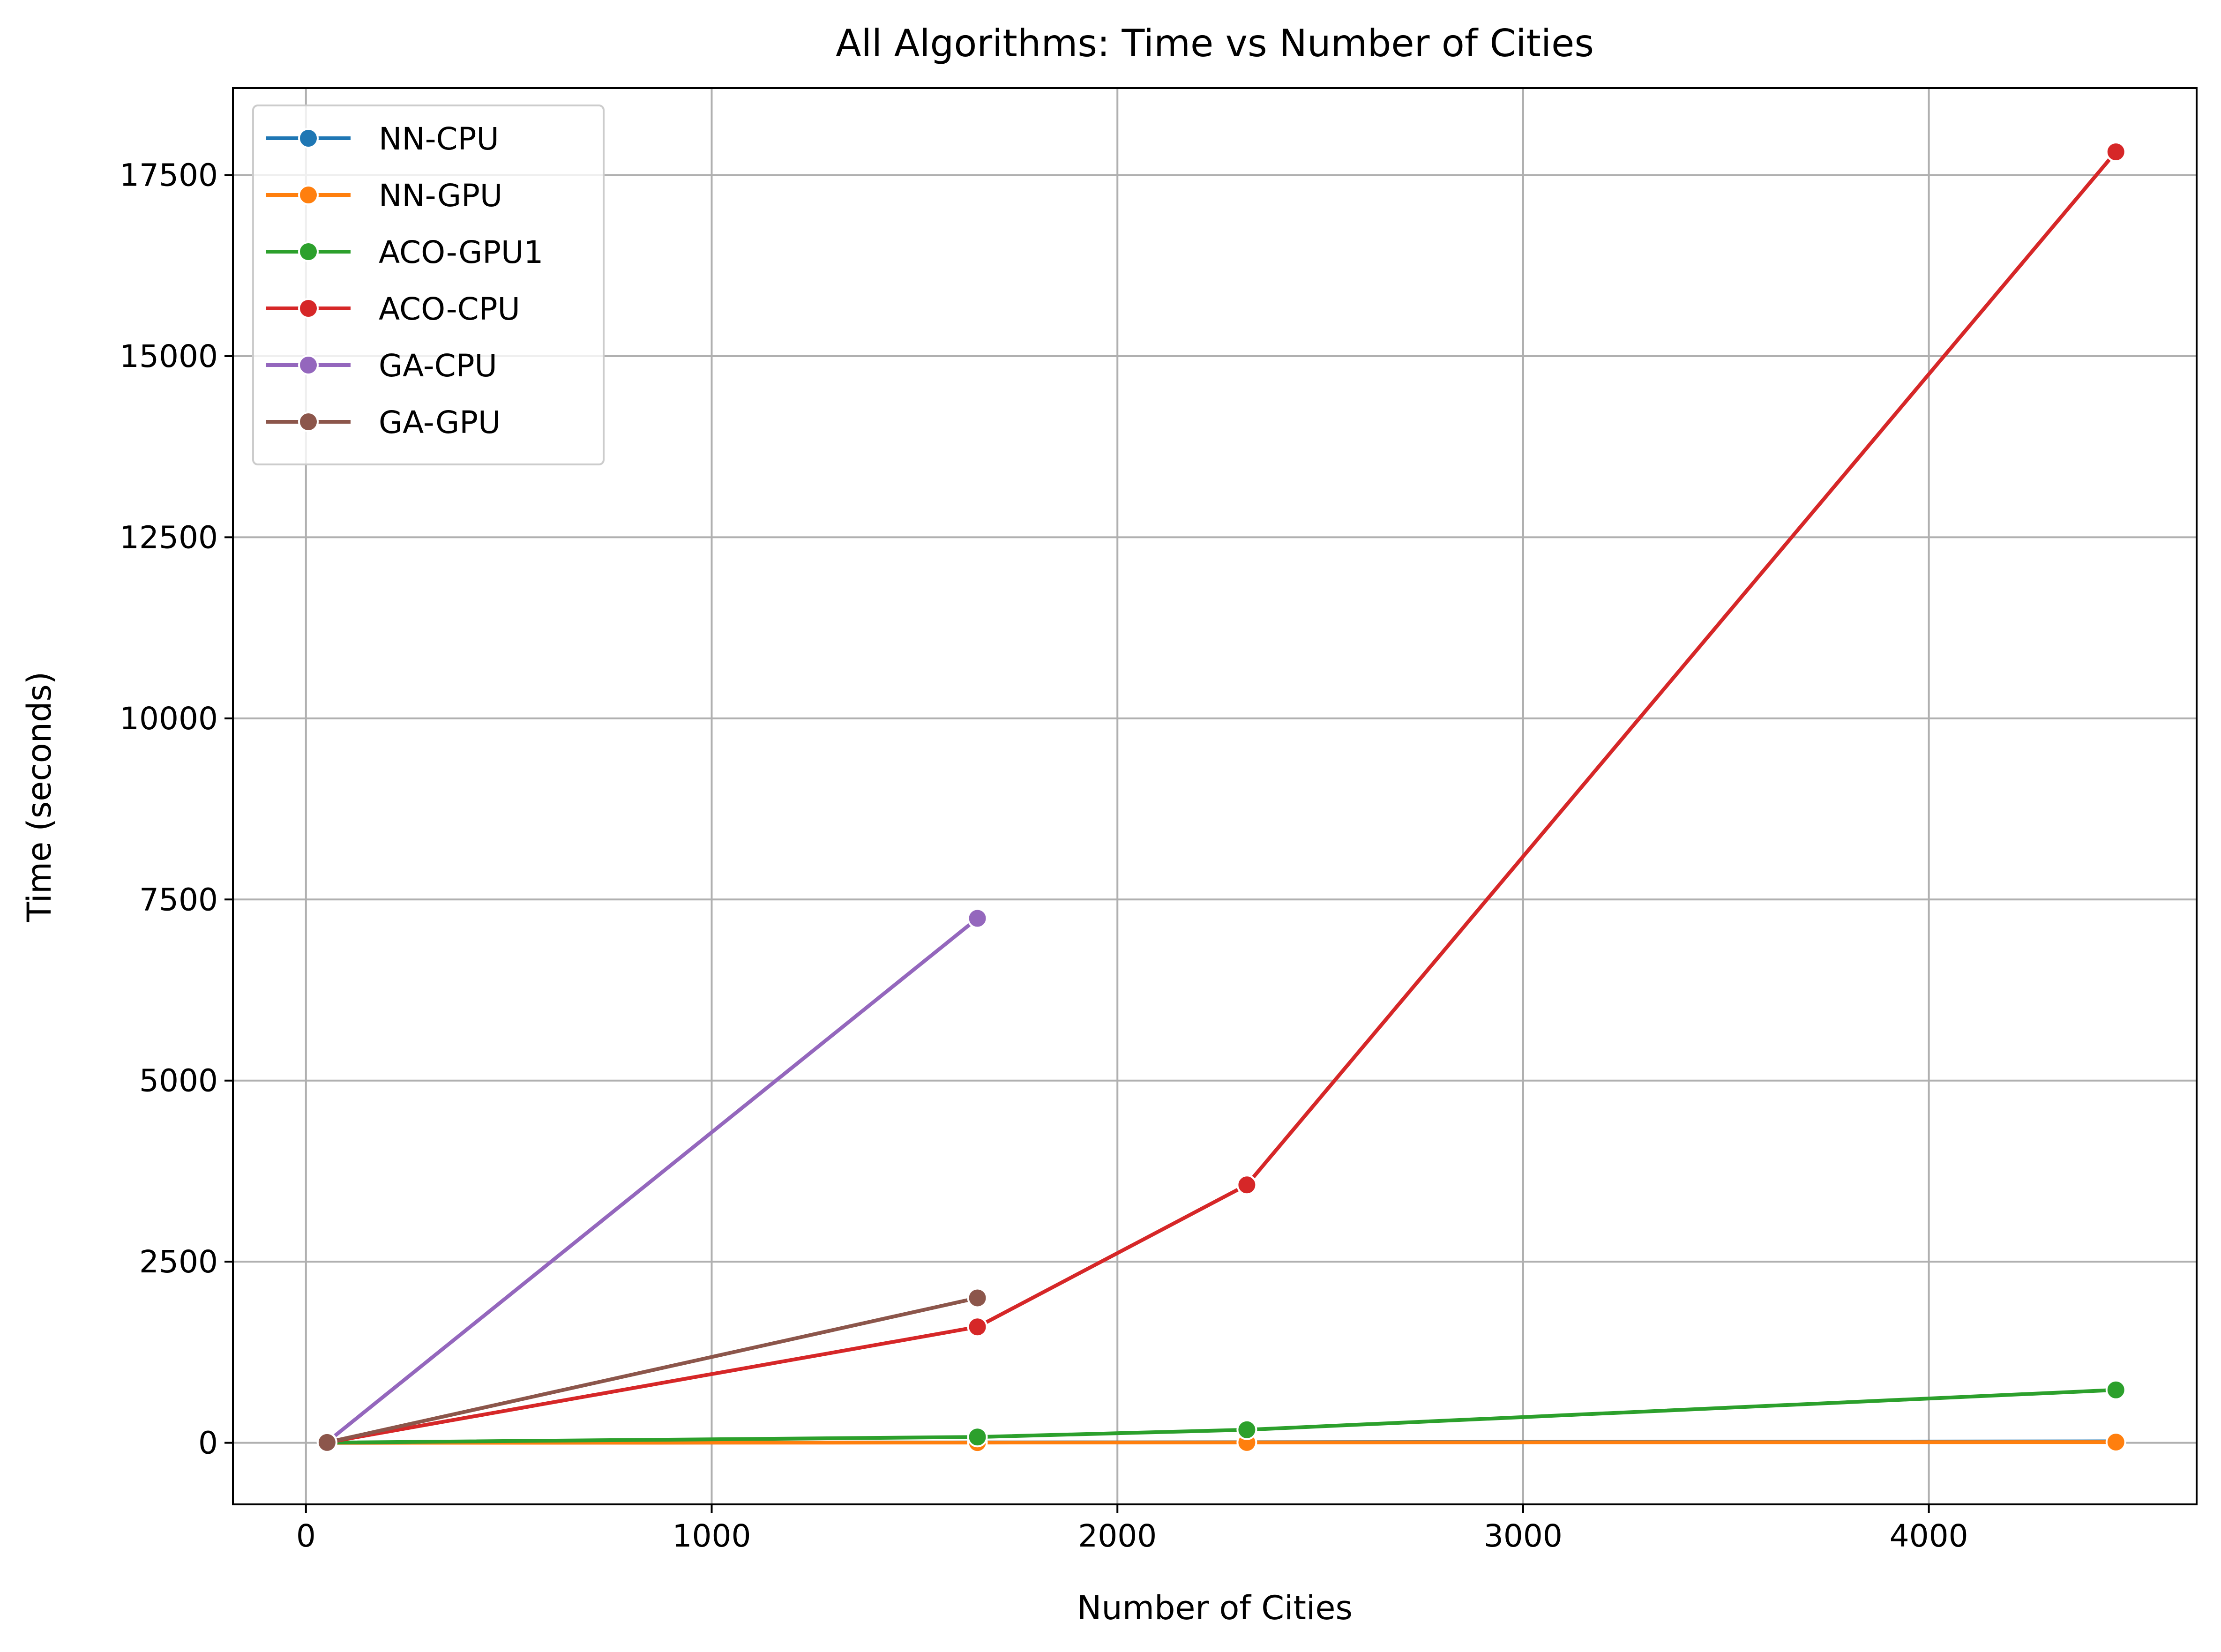 This screenshot has width=2221, height=1652. I want to click on y-tick-label: 7500, so click(178, 900).